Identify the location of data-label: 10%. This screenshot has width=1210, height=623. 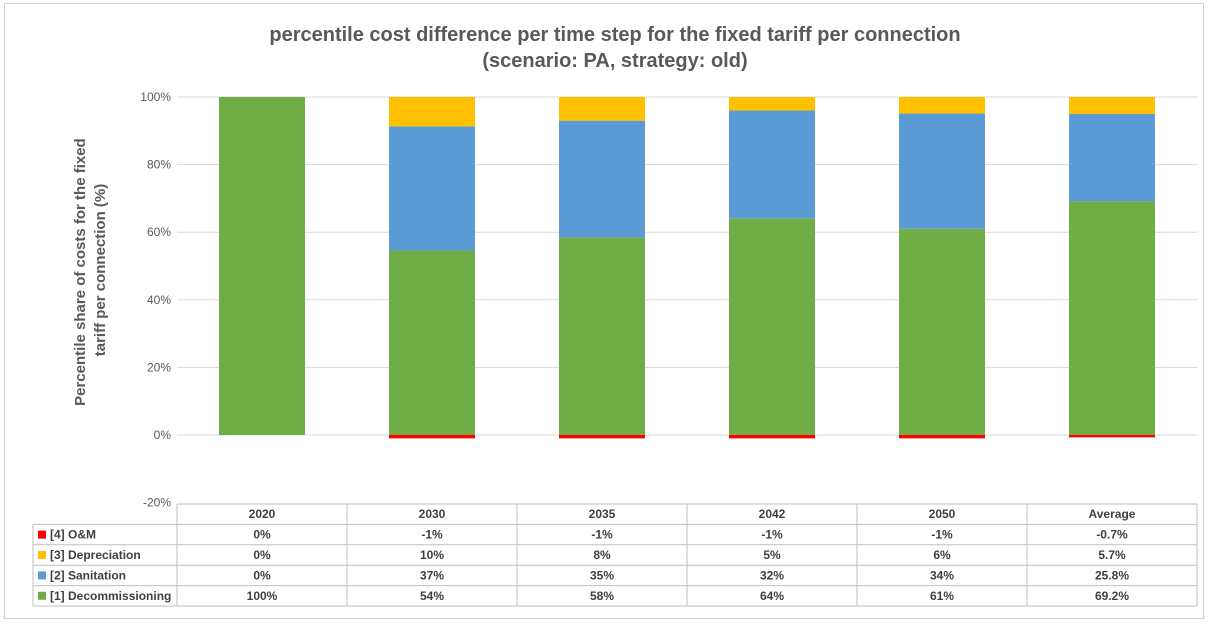
(432, 555).